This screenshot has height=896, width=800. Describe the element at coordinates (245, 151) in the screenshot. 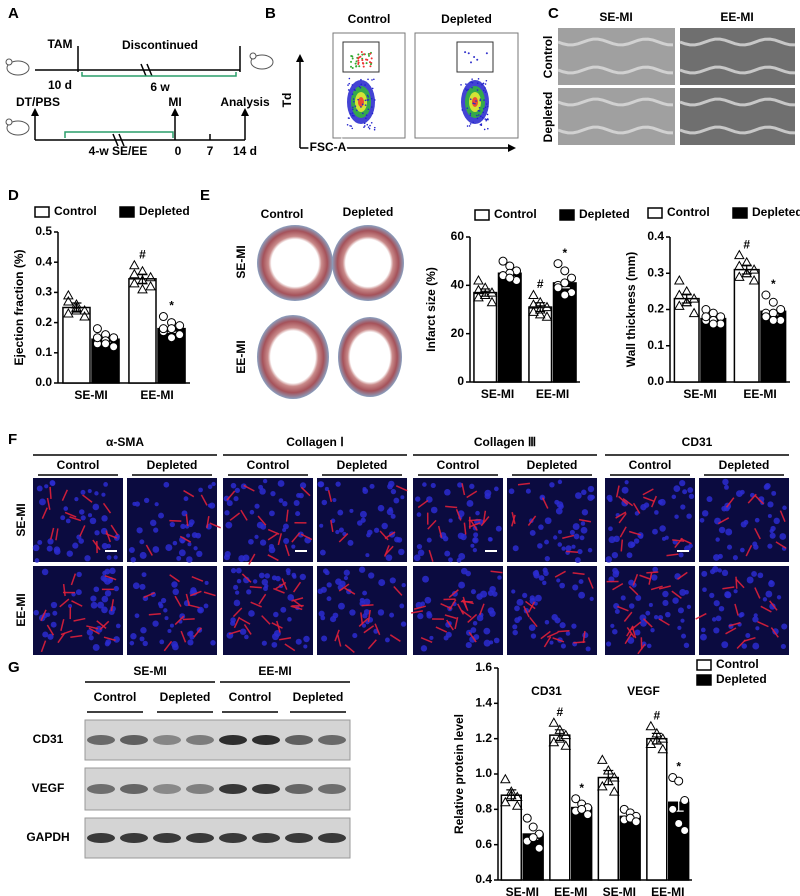

I see `label: 14 d` at that location.